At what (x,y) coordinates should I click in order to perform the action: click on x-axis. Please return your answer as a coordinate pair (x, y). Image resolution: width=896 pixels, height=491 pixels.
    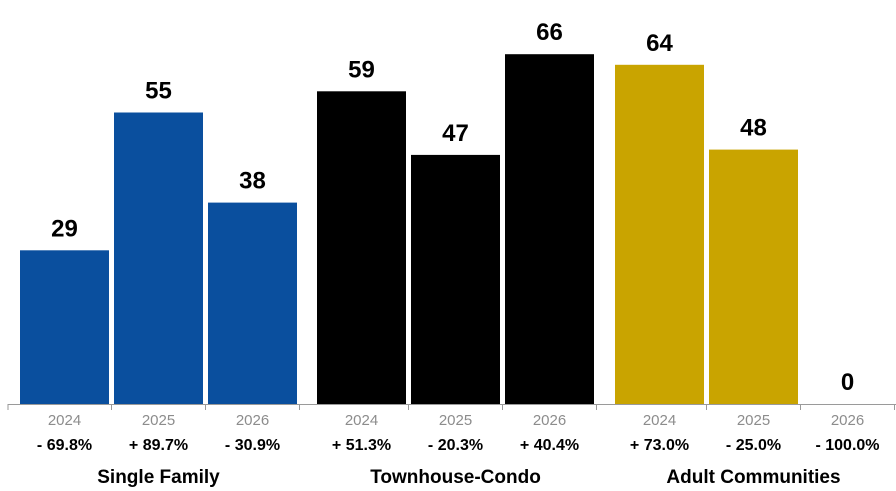
    Looking at the image, I should click on (451, 407).